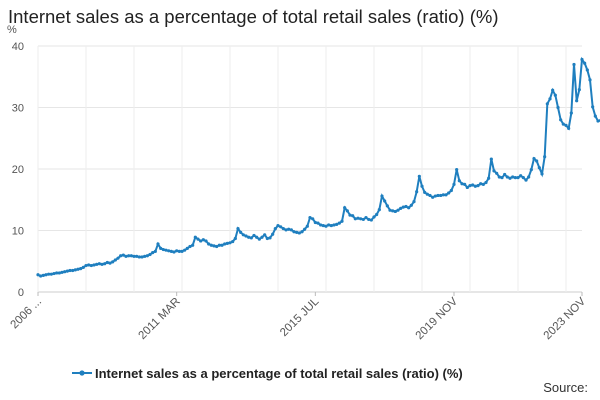  I want to click on y-tick-label: 10, so click(18, 232).